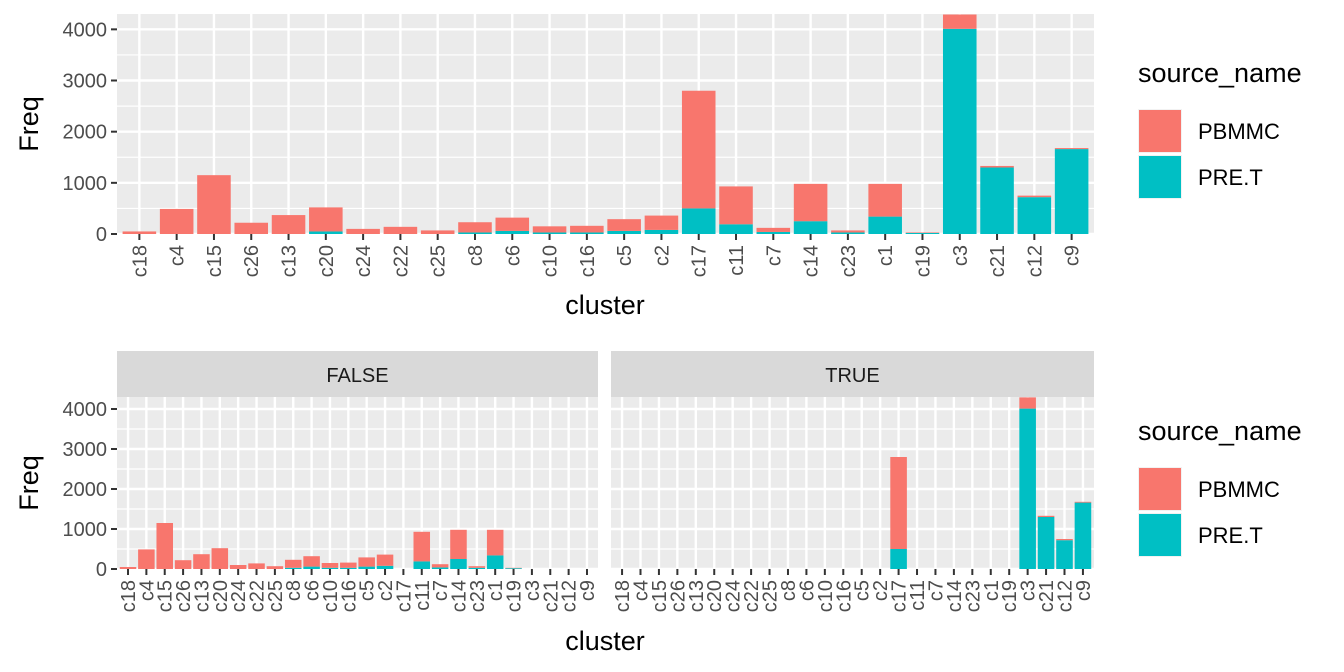  Describe the element at coordinates (922, 233) in the screenshot. I see `bar-c19-pret` at that location.